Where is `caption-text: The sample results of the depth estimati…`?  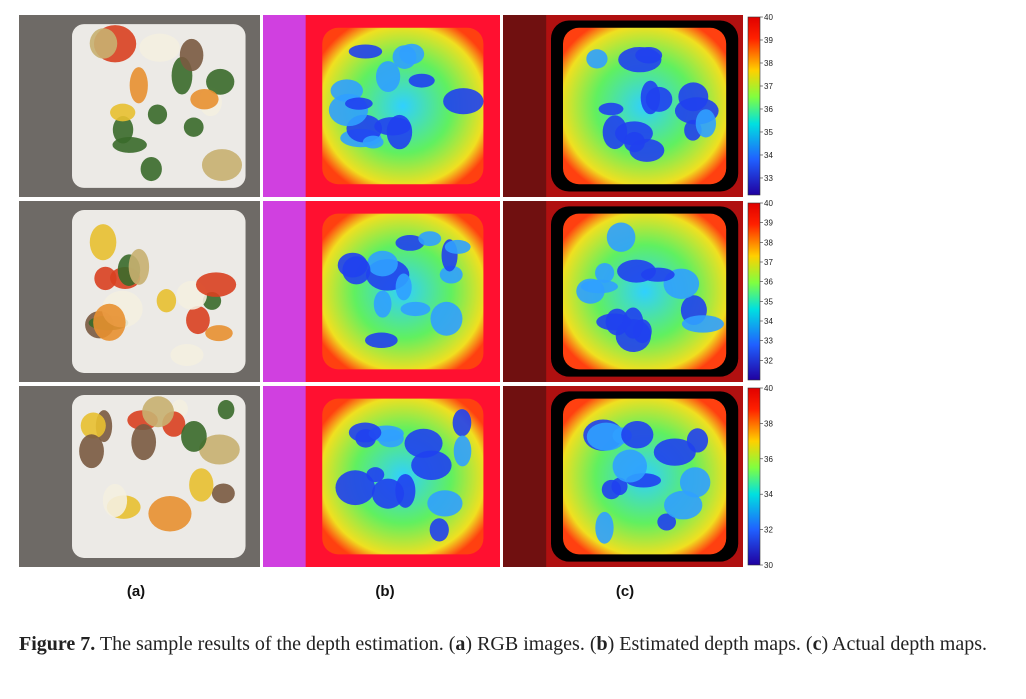
caption-text: The sample results of the depth estimati… is located at coordinates (275, 644).